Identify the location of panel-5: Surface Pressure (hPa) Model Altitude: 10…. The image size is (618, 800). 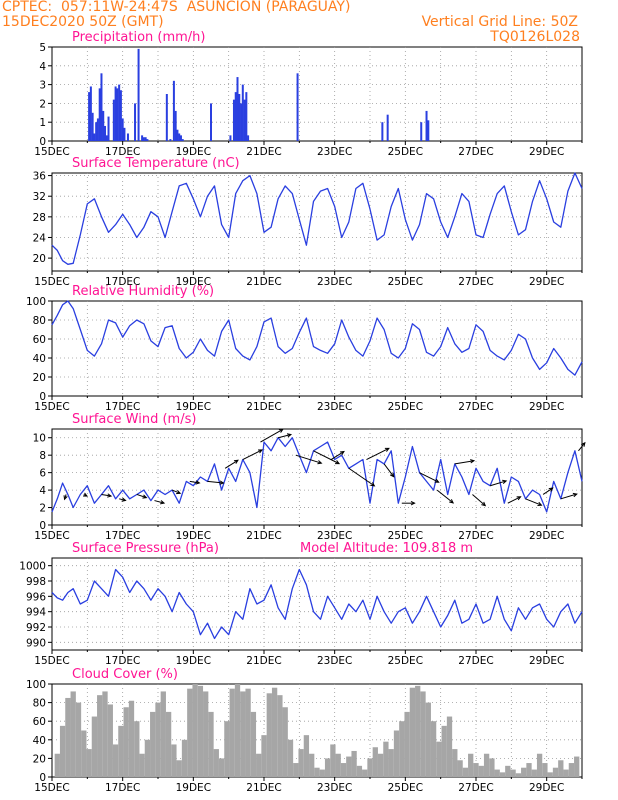
(301, 604).